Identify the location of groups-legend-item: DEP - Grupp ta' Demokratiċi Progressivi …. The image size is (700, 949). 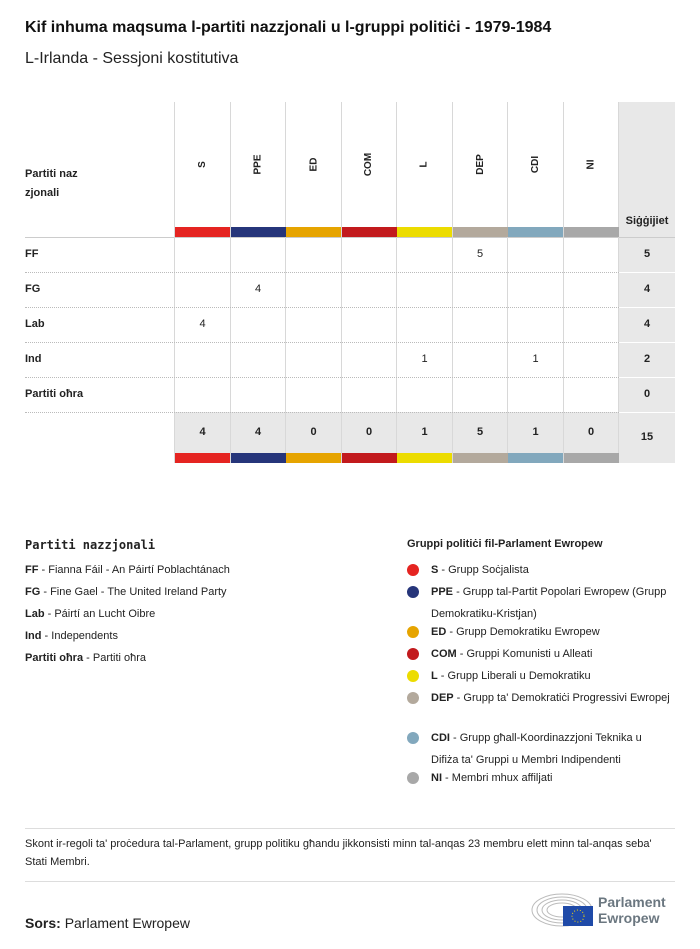
(550, 698).